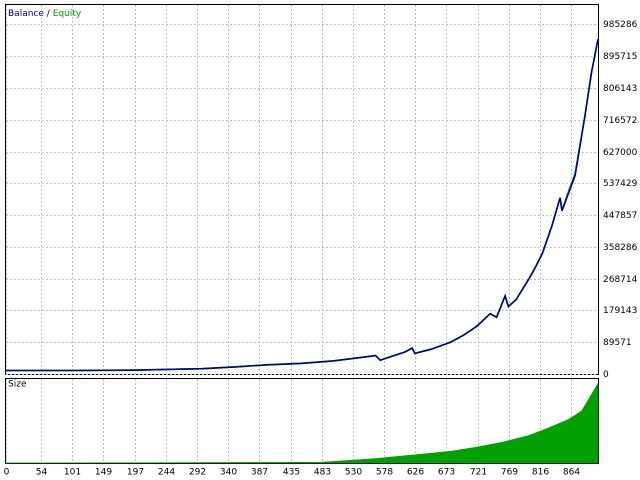 The width and height of the screenshot is (640, 480). I want to click on y-tick-label: 89571, so click(617, 343).